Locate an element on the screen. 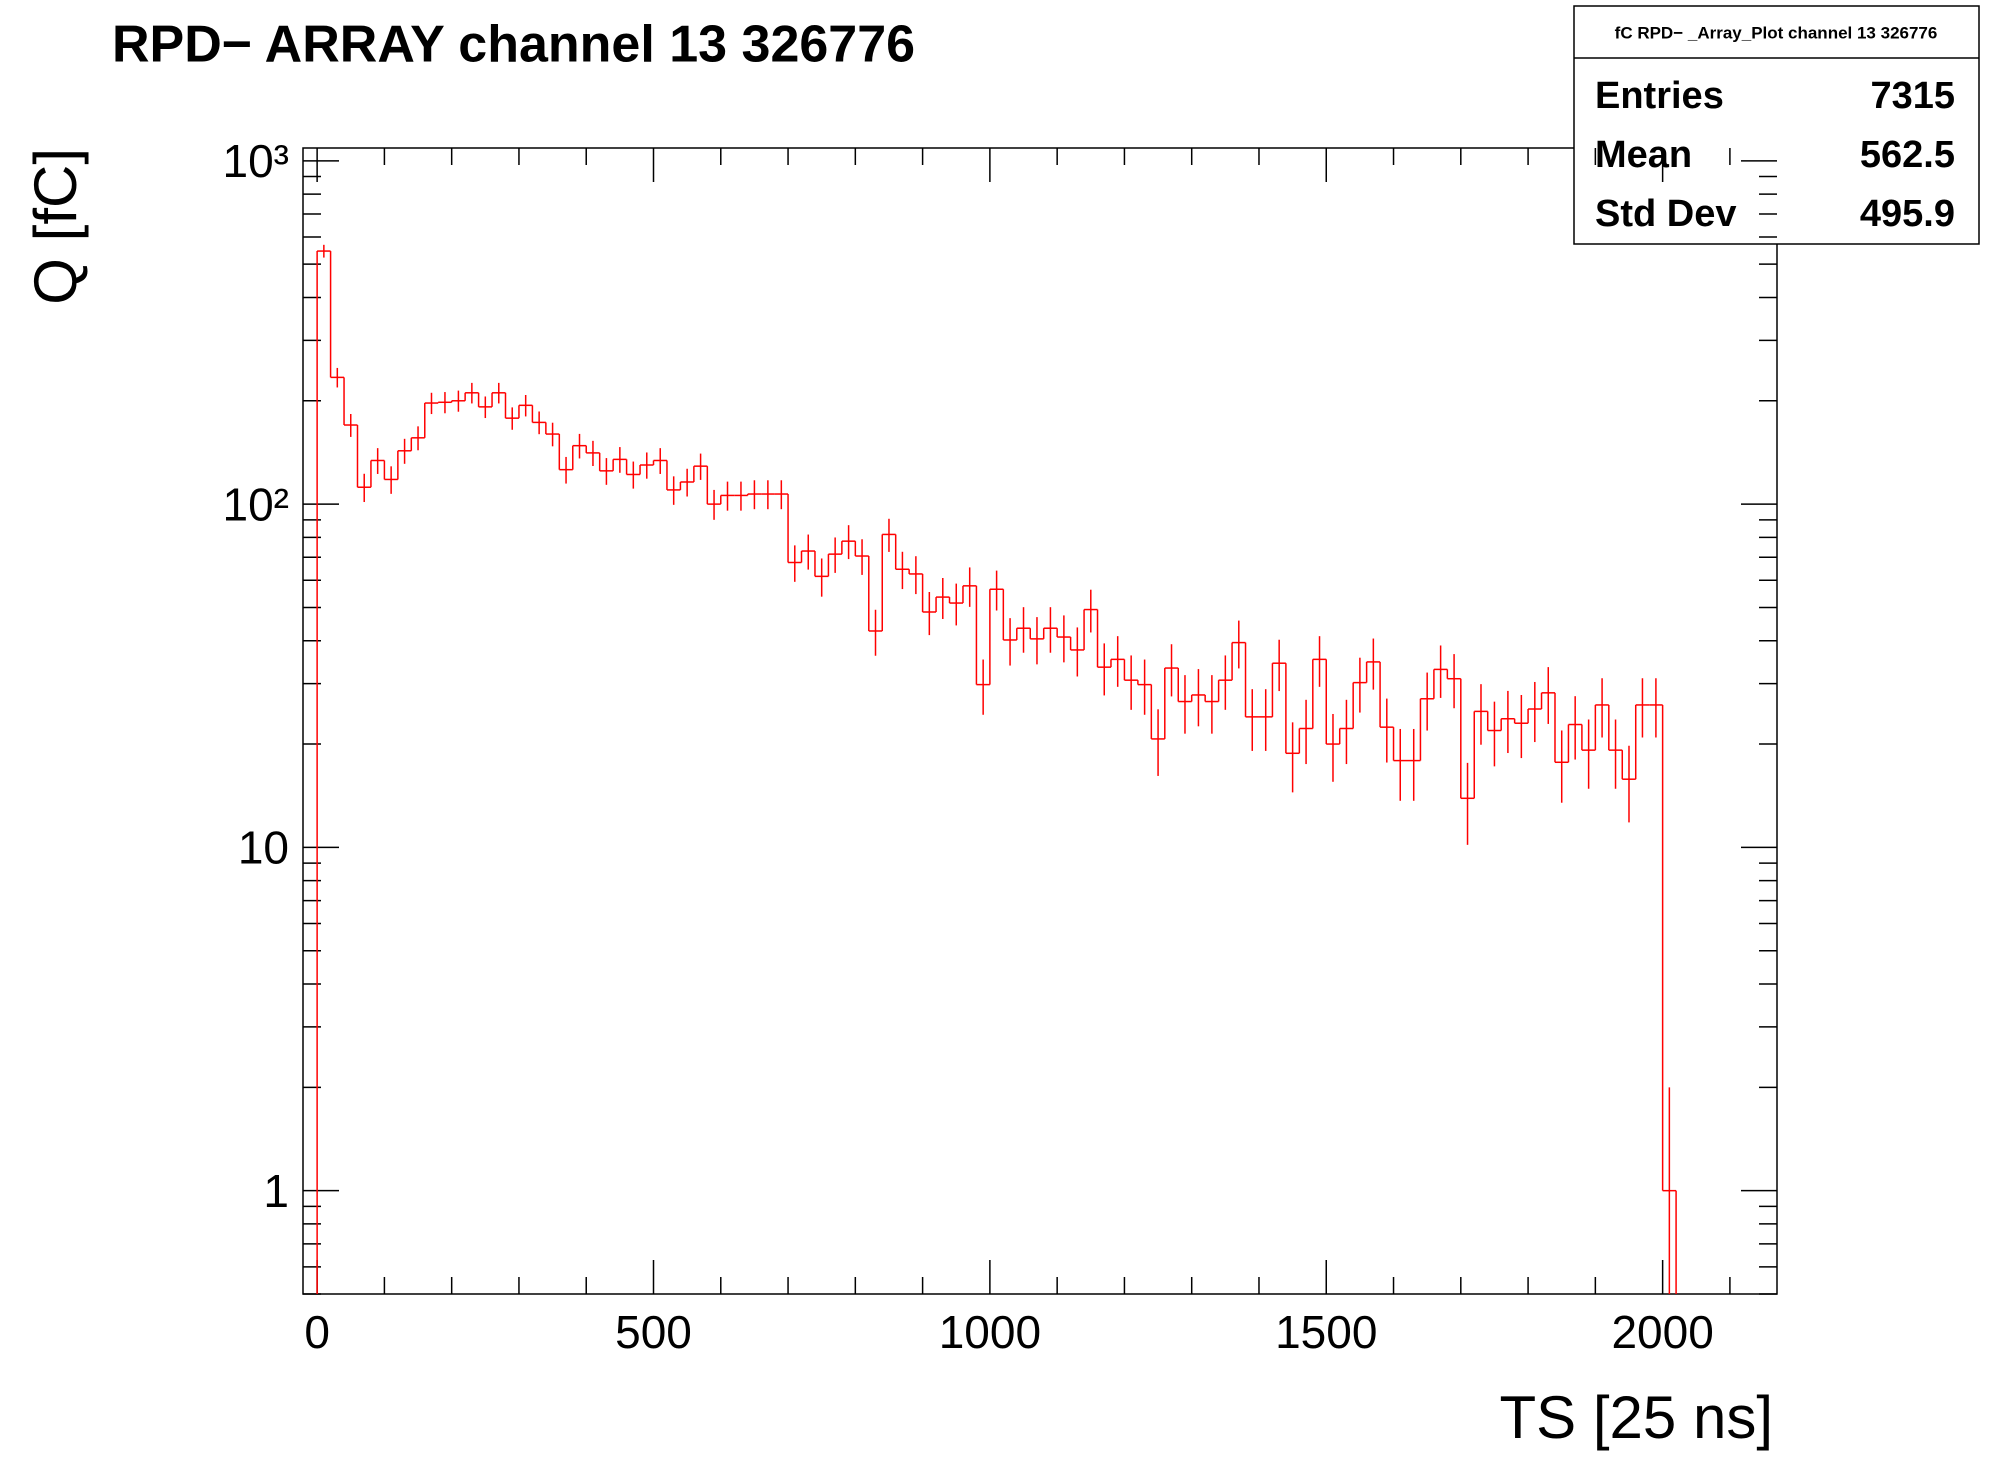 The width and height of the screenshot is (1996, 1472). x-axis-title: TS [25 ns] is located at coordinates (1636, 1417).